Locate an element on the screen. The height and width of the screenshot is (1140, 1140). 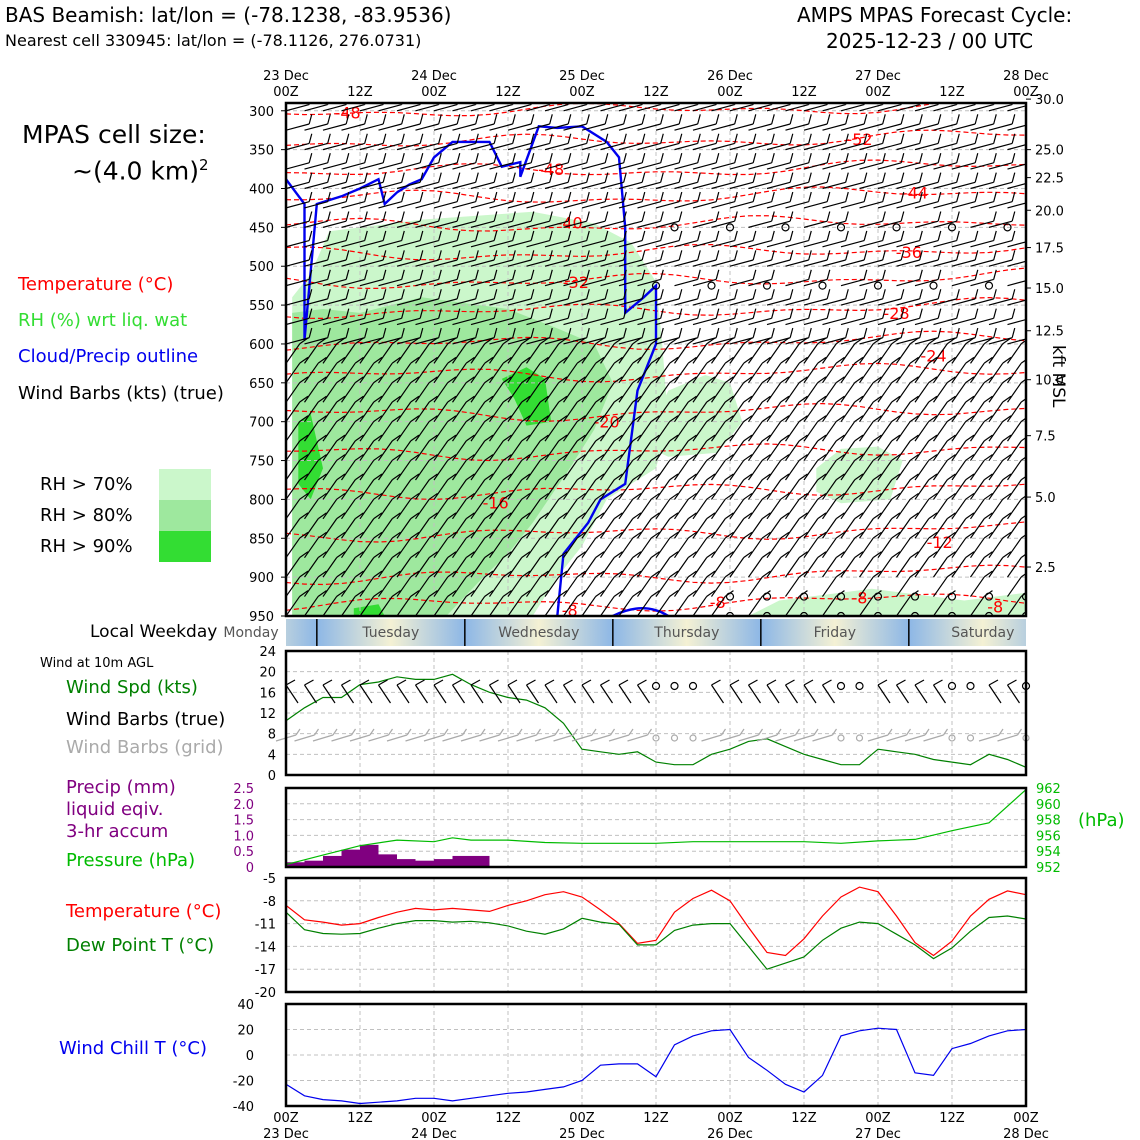
calm-wind-marker is located at coordinates (859, 686).